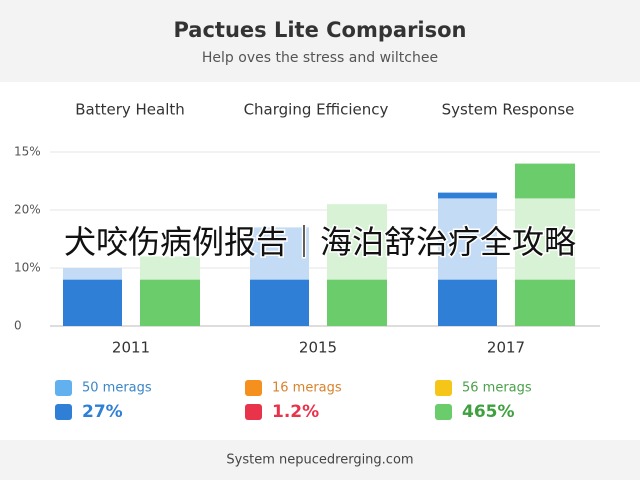  Describe the element at coordinates (27, 268) in the screenshot. I see `y-tick-label: 10%` at that location.